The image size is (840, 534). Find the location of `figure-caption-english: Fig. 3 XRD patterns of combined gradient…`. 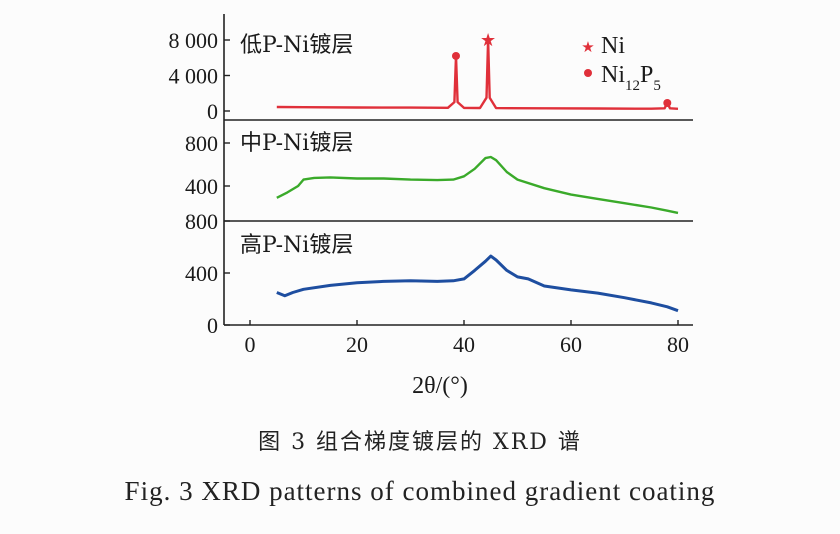

figure-caption-english: Fig. 3 XRD patterns of combined gradient… is located at coordinates (420, 491).